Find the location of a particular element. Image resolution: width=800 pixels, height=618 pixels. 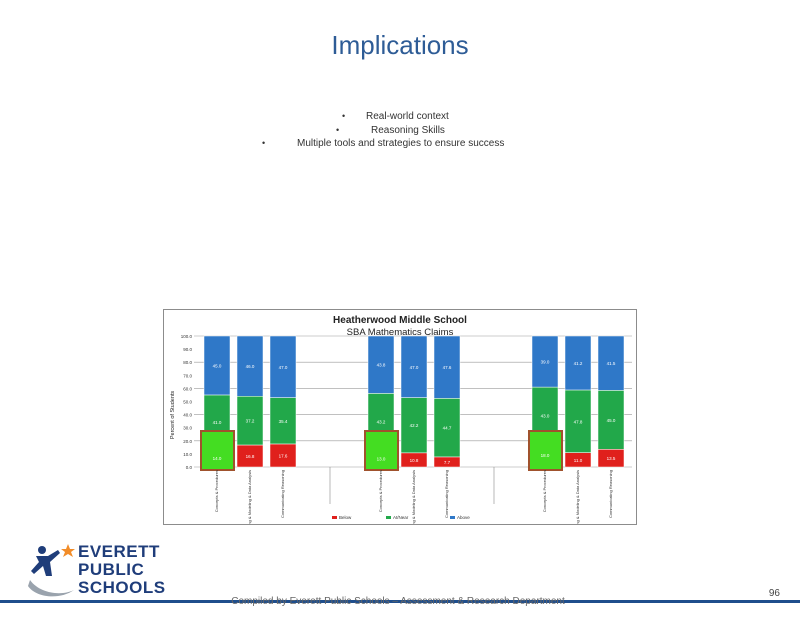

data-label: 43.2 is located at coordinates (381, 422).